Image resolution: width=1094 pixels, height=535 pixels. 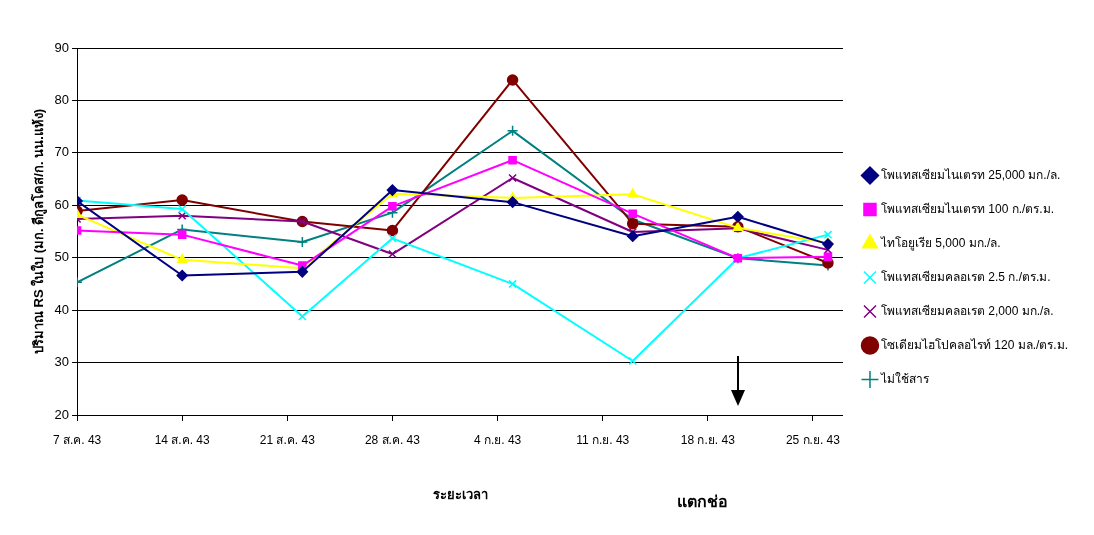 I want to click on y-tick-label: 80, so click(x=62, y=100).